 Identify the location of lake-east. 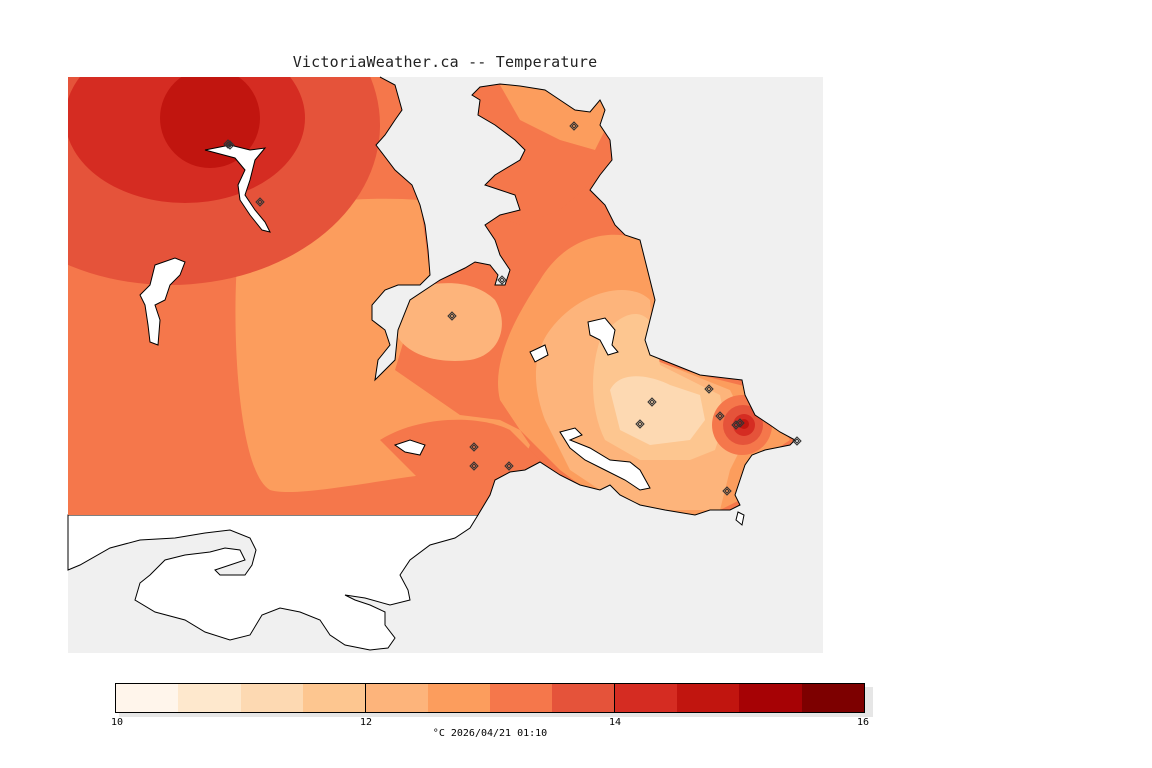
(603, 336).